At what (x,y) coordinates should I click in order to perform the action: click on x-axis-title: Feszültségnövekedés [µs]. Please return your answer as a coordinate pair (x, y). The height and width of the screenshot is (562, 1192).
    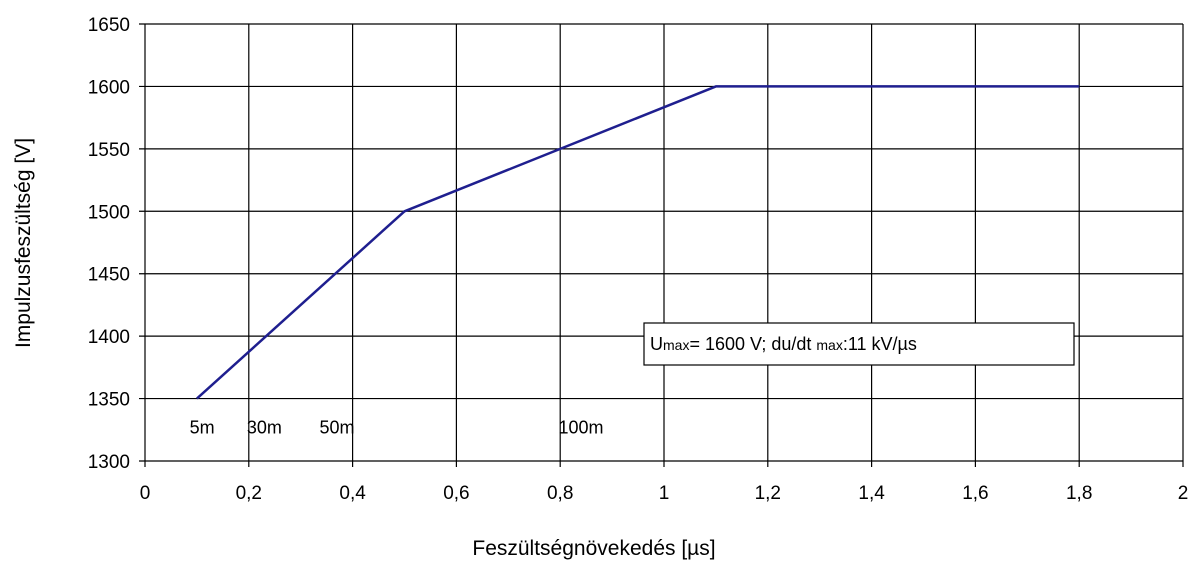
    Looking at the image, I should click on (593, 548).